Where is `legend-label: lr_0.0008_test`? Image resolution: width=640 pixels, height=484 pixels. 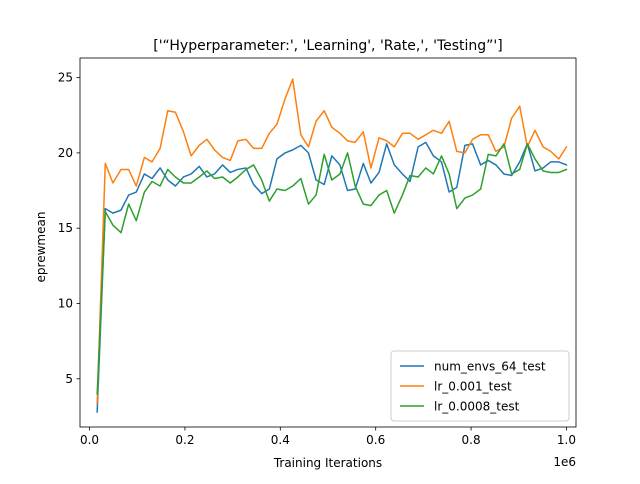
legend-label: lr_0.0008_test is located at coordinates (477, 407).